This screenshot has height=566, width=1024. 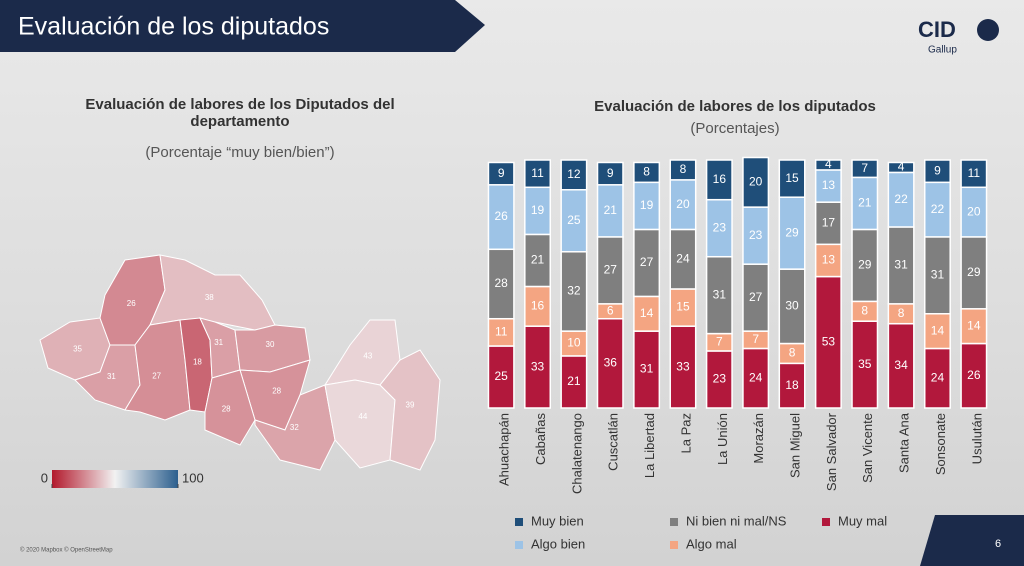 I want to click on value-label: 15, so click(x=792, y=178).